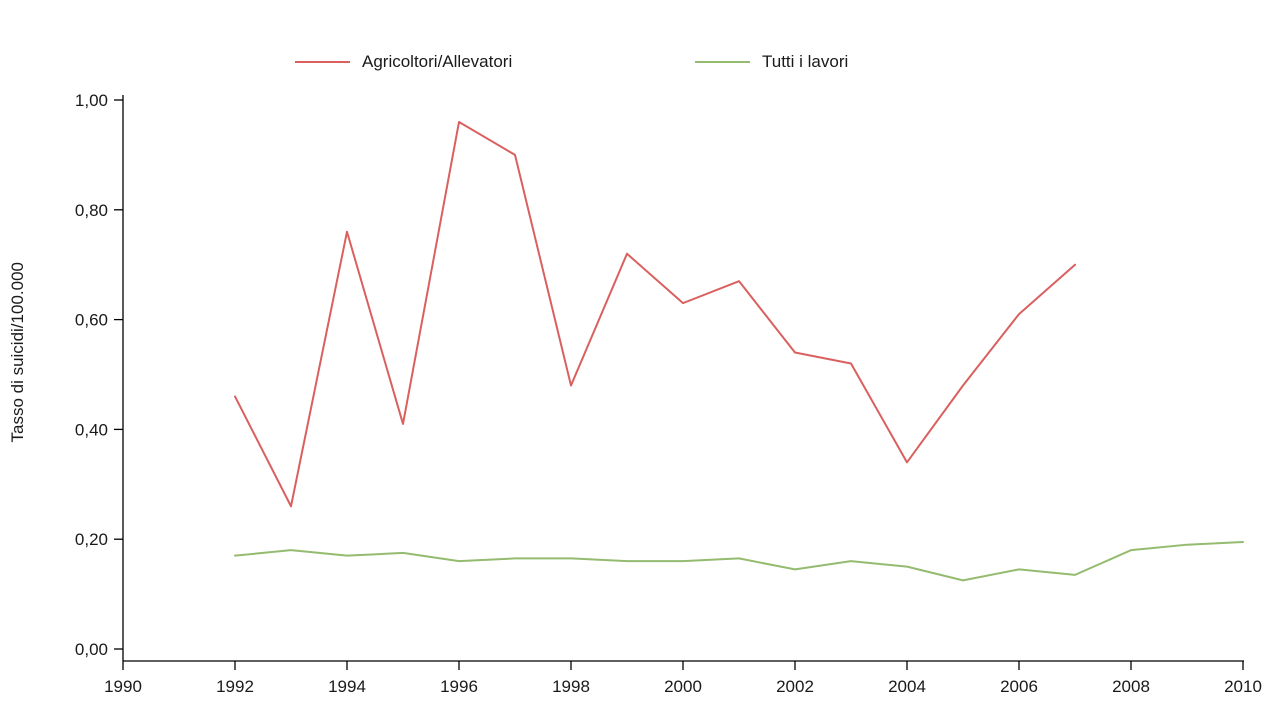 This screenshot has width=1270, height=716. Describe the element at coordinates (739, 561) in the screenshot. I see `series-line-tutti-lavori` at that location.